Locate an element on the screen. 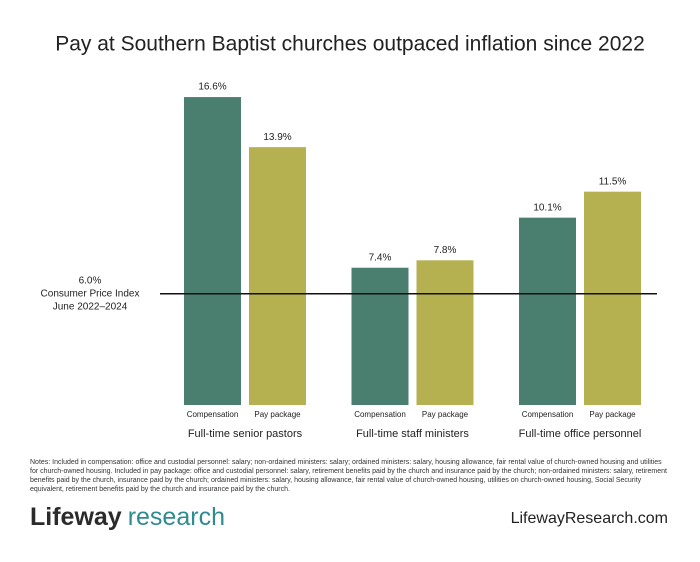  value-label: 7.8% is located at coordinates (445, 250).